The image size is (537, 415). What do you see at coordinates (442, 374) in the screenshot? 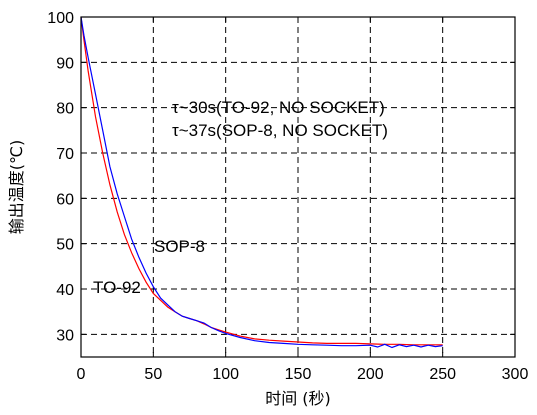
I see `x-tick-label: 250` at bounding box center [442, 374].